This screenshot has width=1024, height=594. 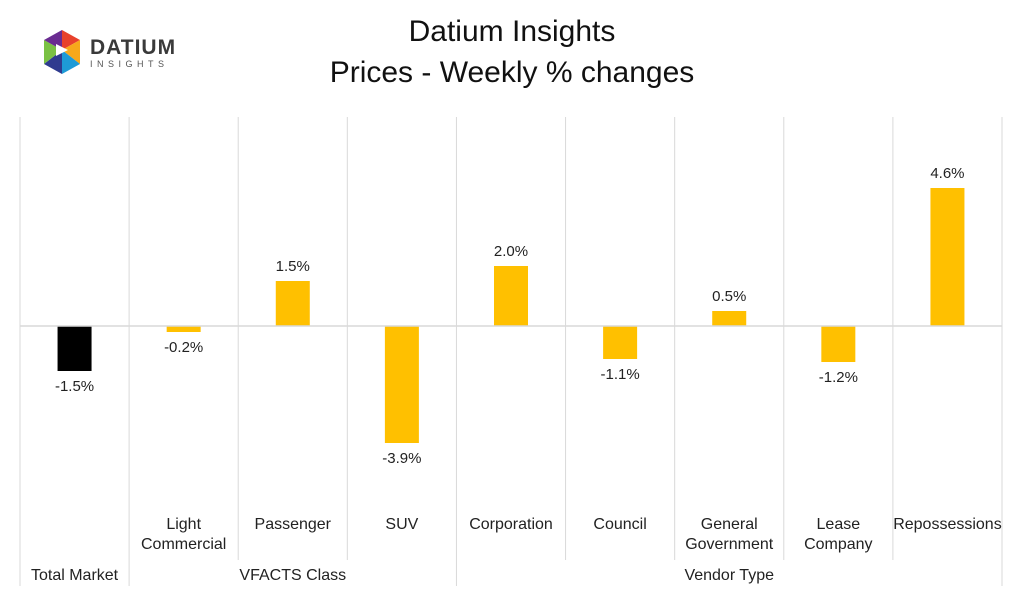 I want to click on data-label-7: -1.2%, so click(x=838, y=377).